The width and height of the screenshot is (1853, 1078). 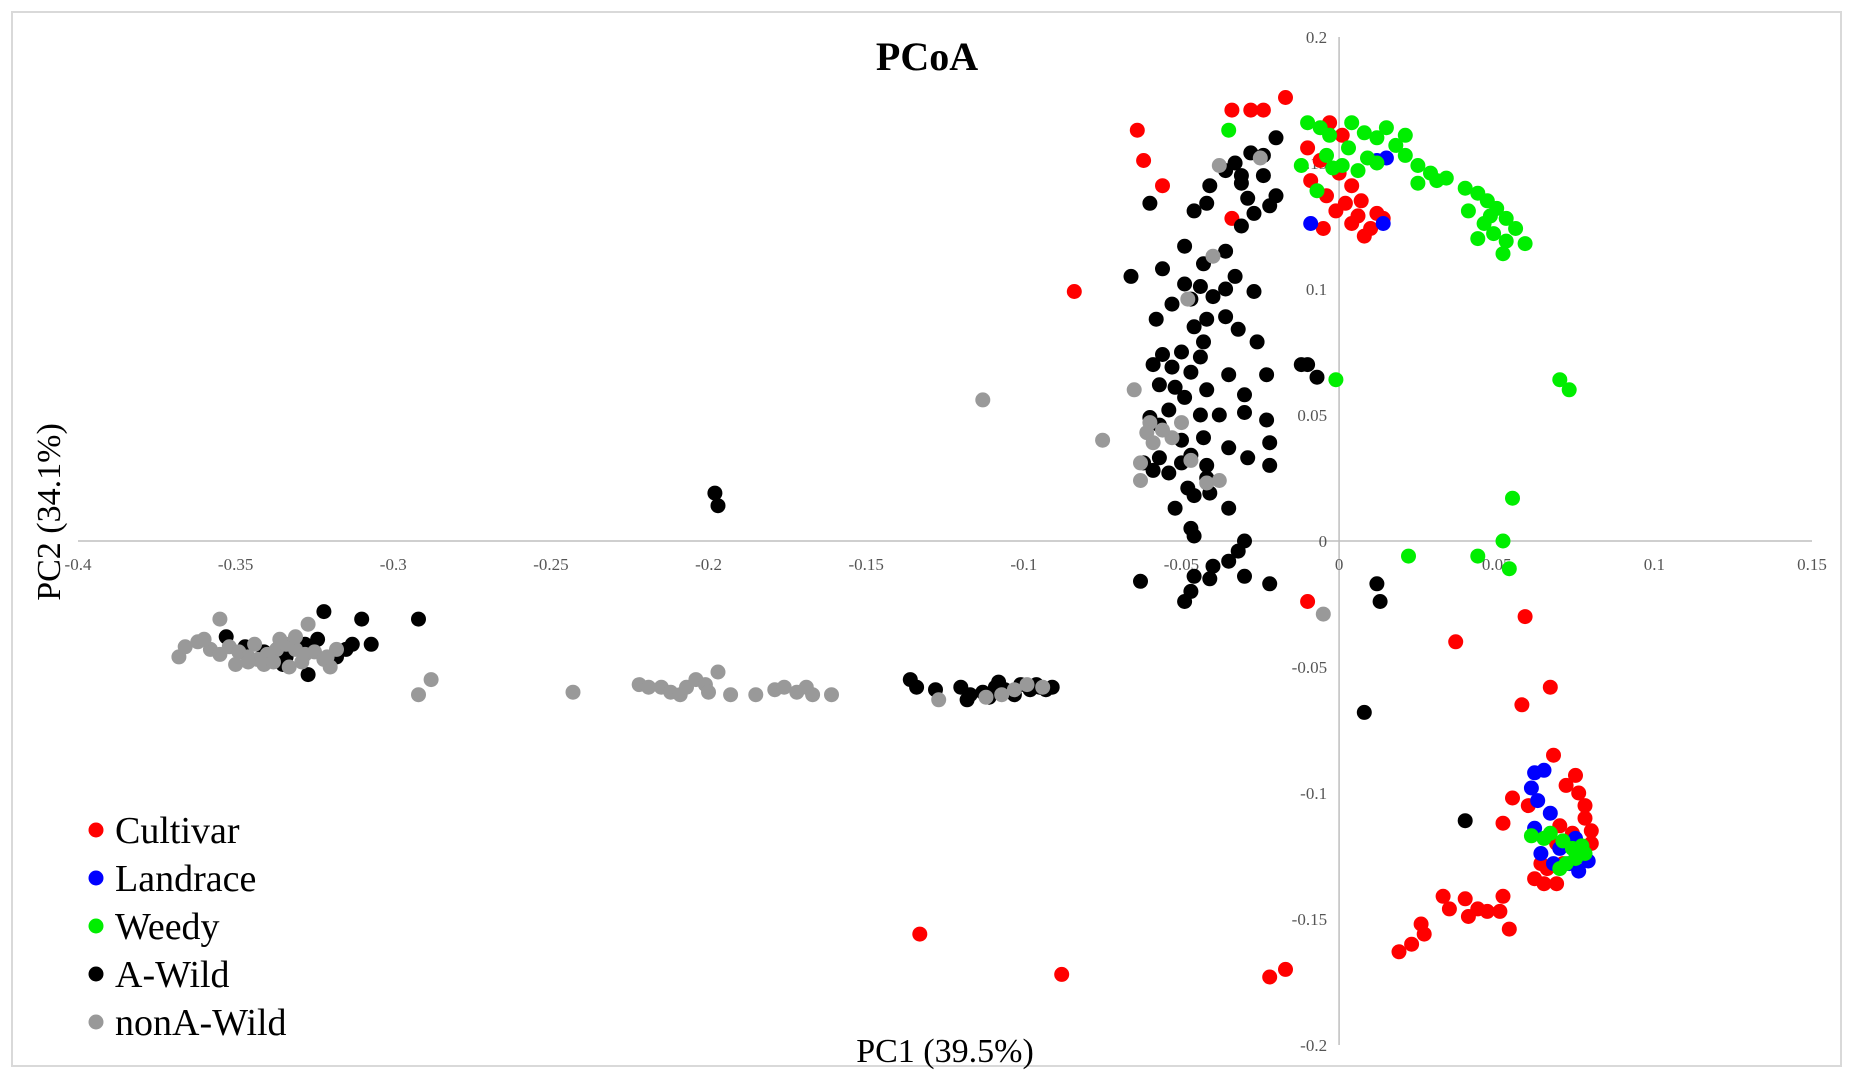 What do you see at coordinates (167, 927) in the screenshot?
I see `legend-label: Weedy` at bounding box center [167, 927].